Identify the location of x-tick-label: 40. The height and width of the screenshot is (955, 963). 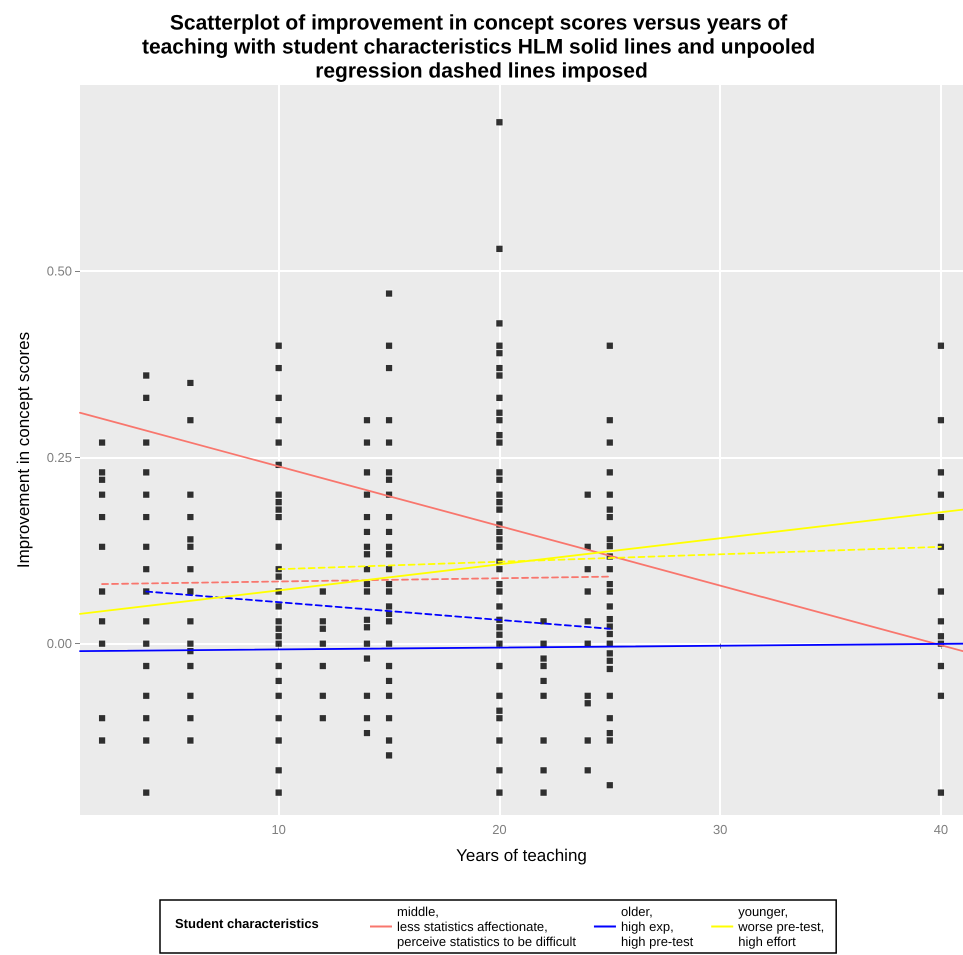
(941, 829).